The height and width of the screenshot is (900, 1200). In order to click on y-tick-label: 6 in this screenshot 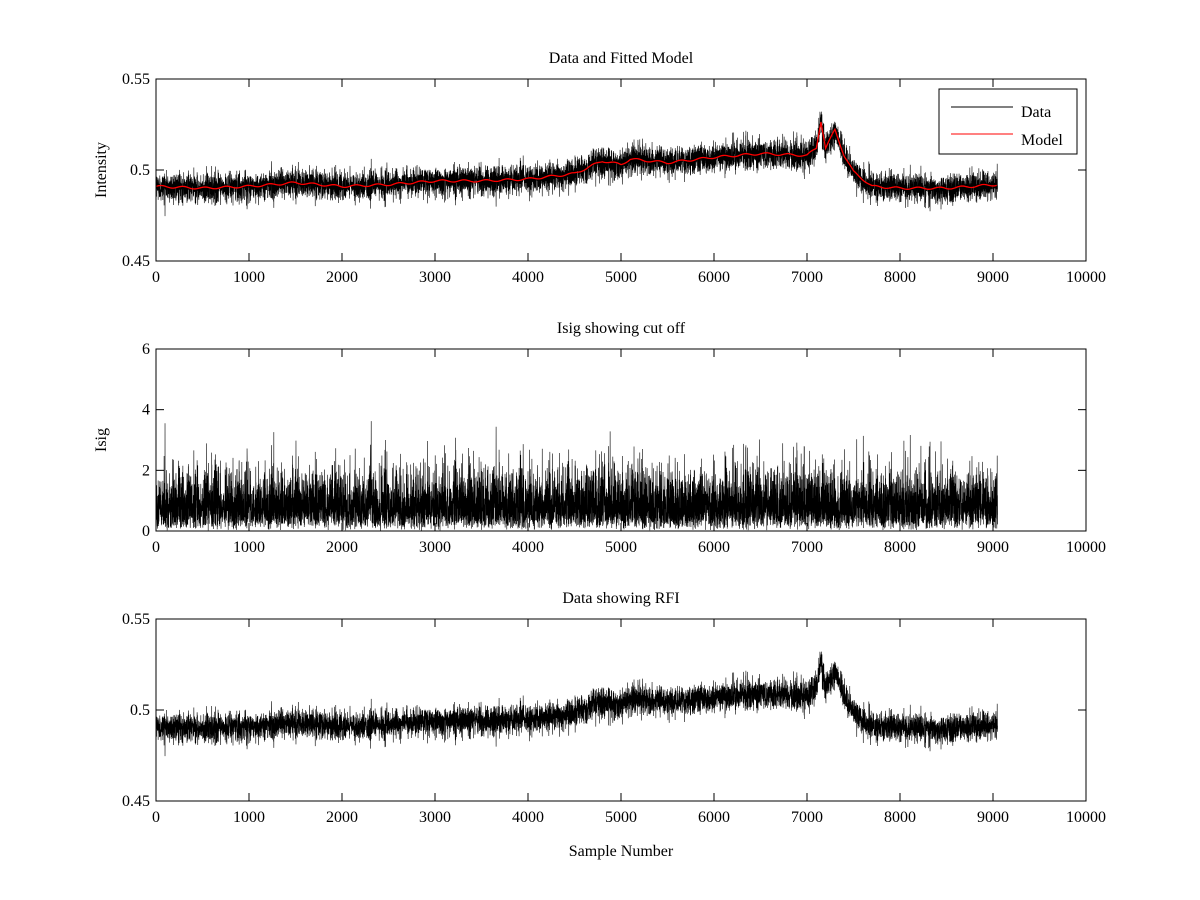, I will do `click(146, 349)`.